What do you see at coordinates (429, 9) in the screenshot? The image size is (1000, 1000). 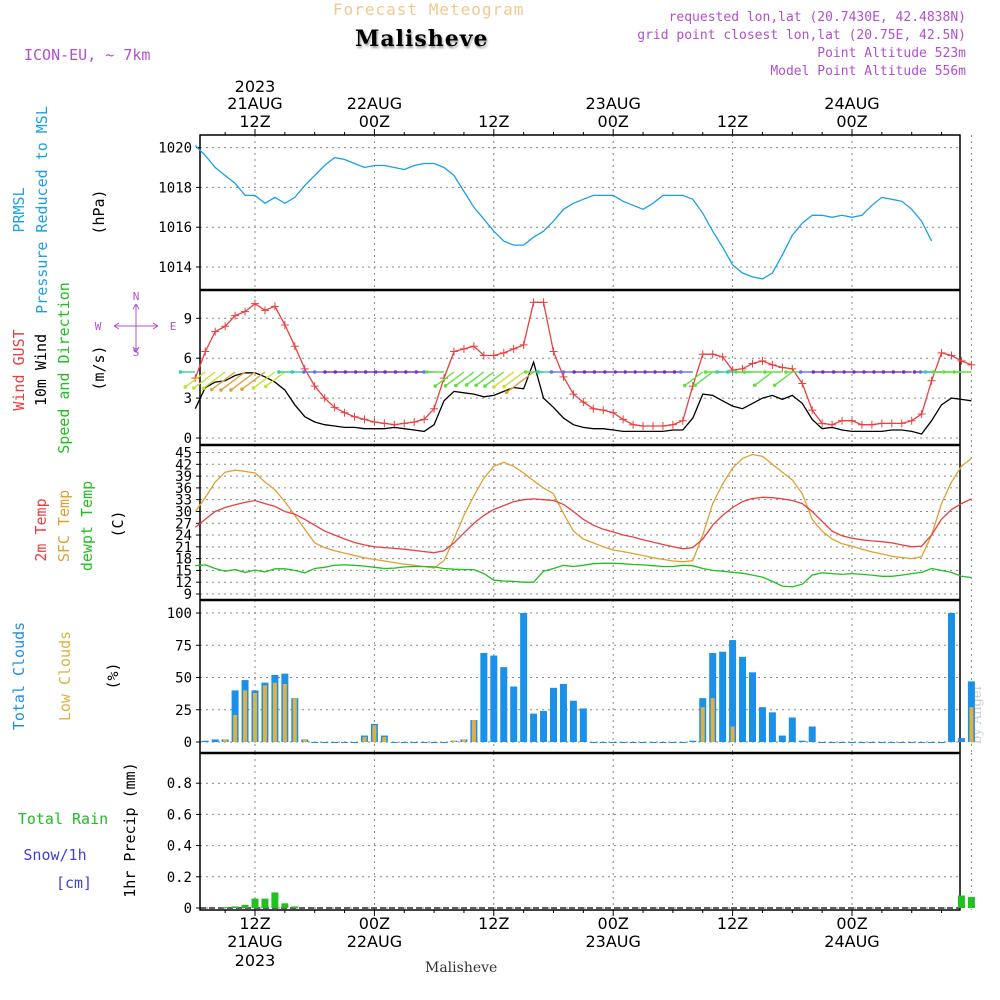 I see `chart-subtitle: Forecast Meteogram` at bounding box center [429, 9].